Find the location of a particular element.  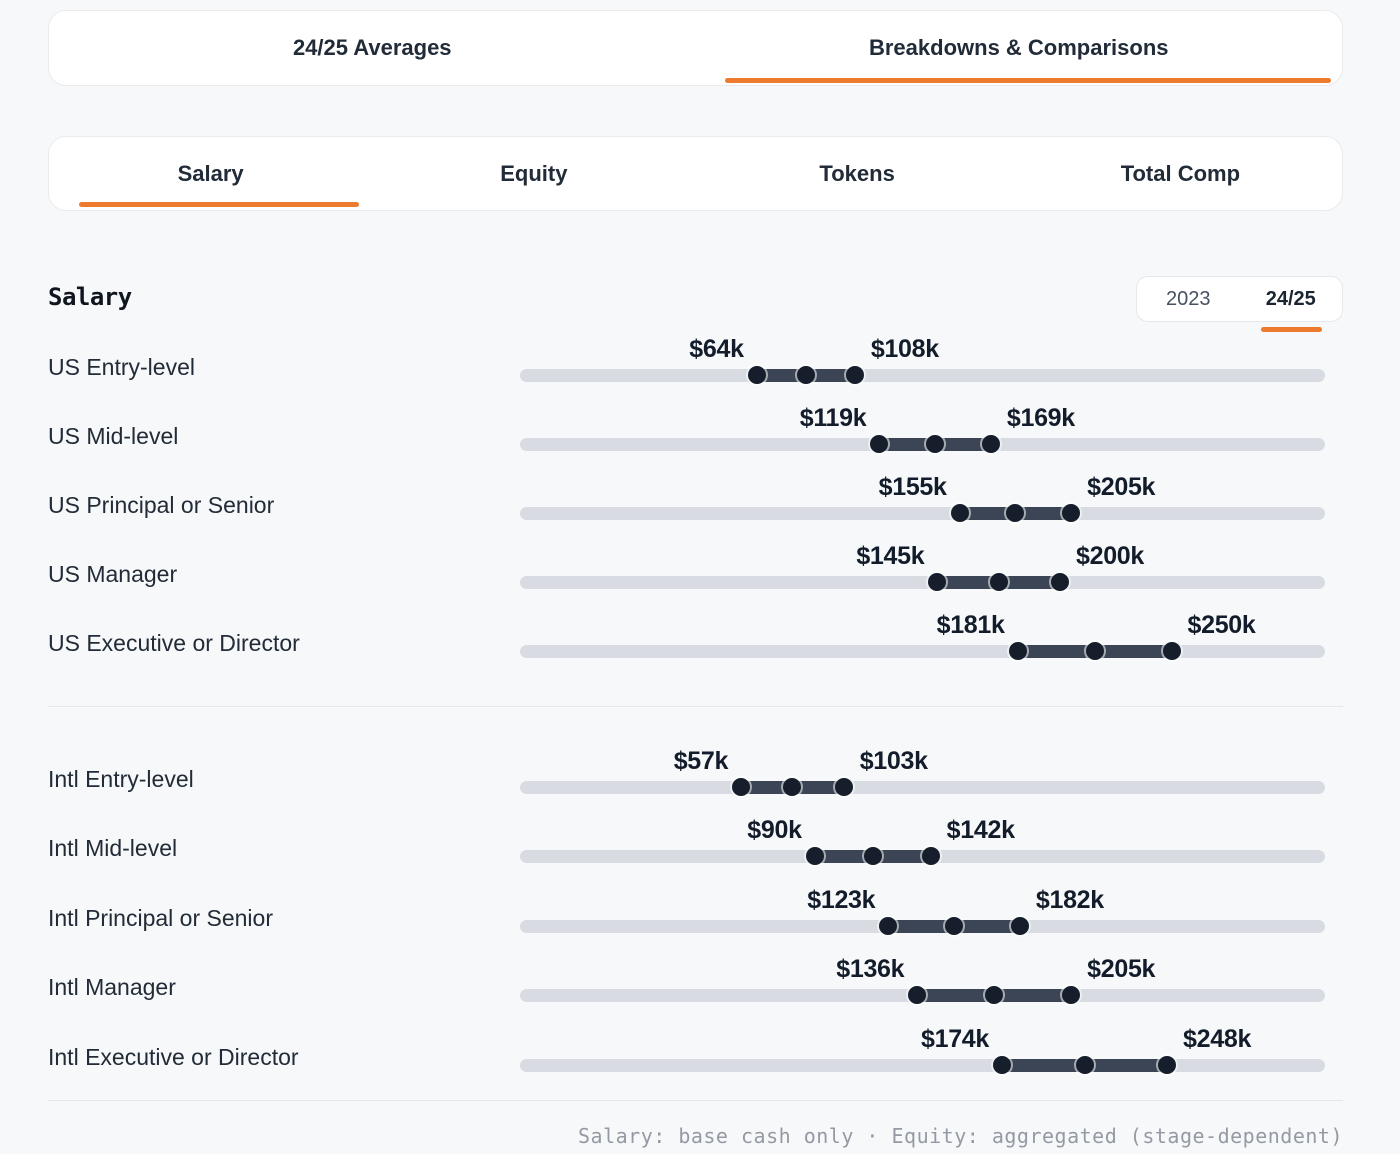

range-bar: $64k $108k is located at coordinates (922, 367).